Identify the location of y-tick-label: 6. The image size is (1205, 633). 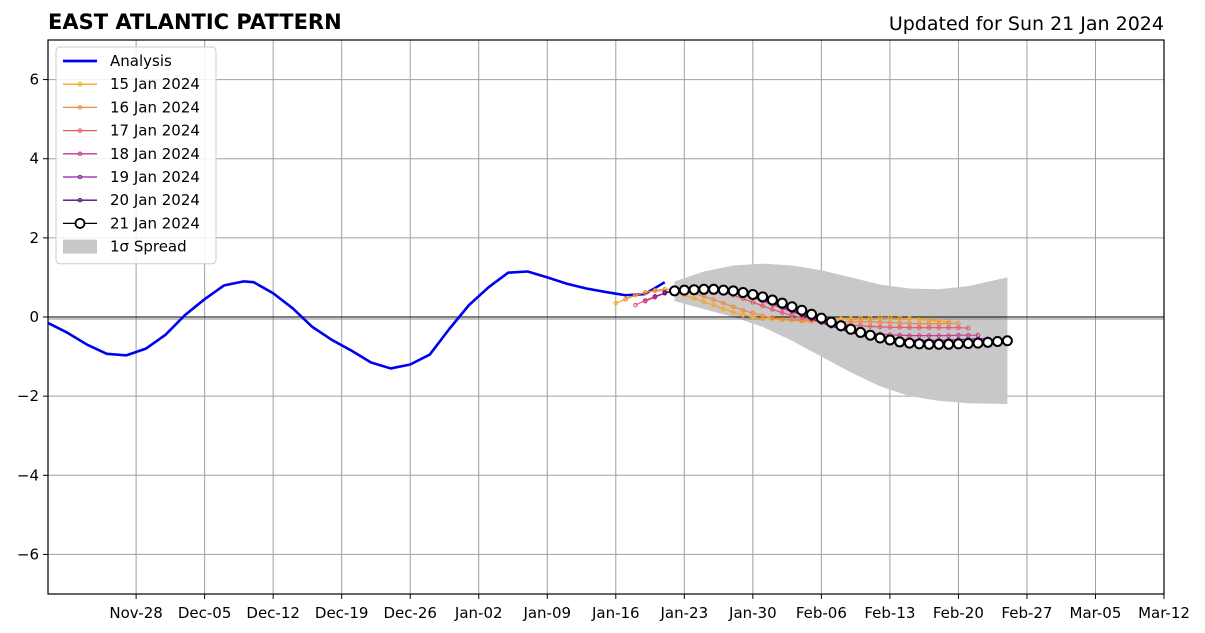
(34, 80).